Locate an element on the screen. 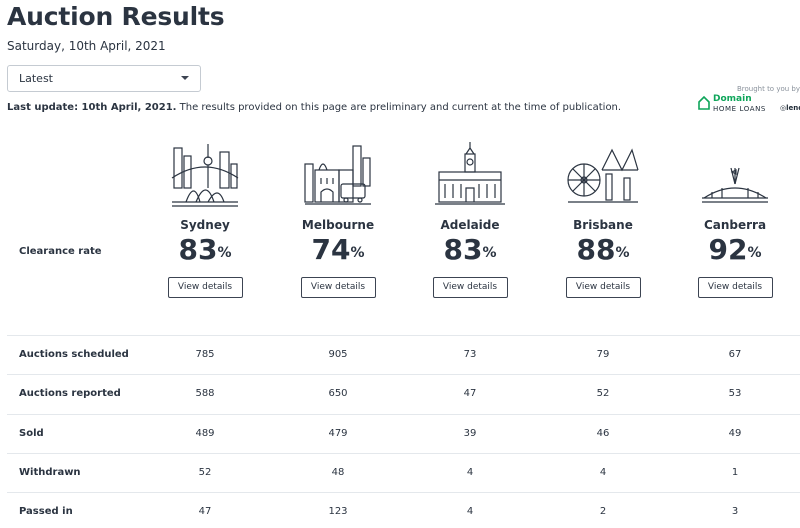 Image resolution: width=800 pixels, height=528 pixels. table-cell: 79 is located at coordinates (603, 354).